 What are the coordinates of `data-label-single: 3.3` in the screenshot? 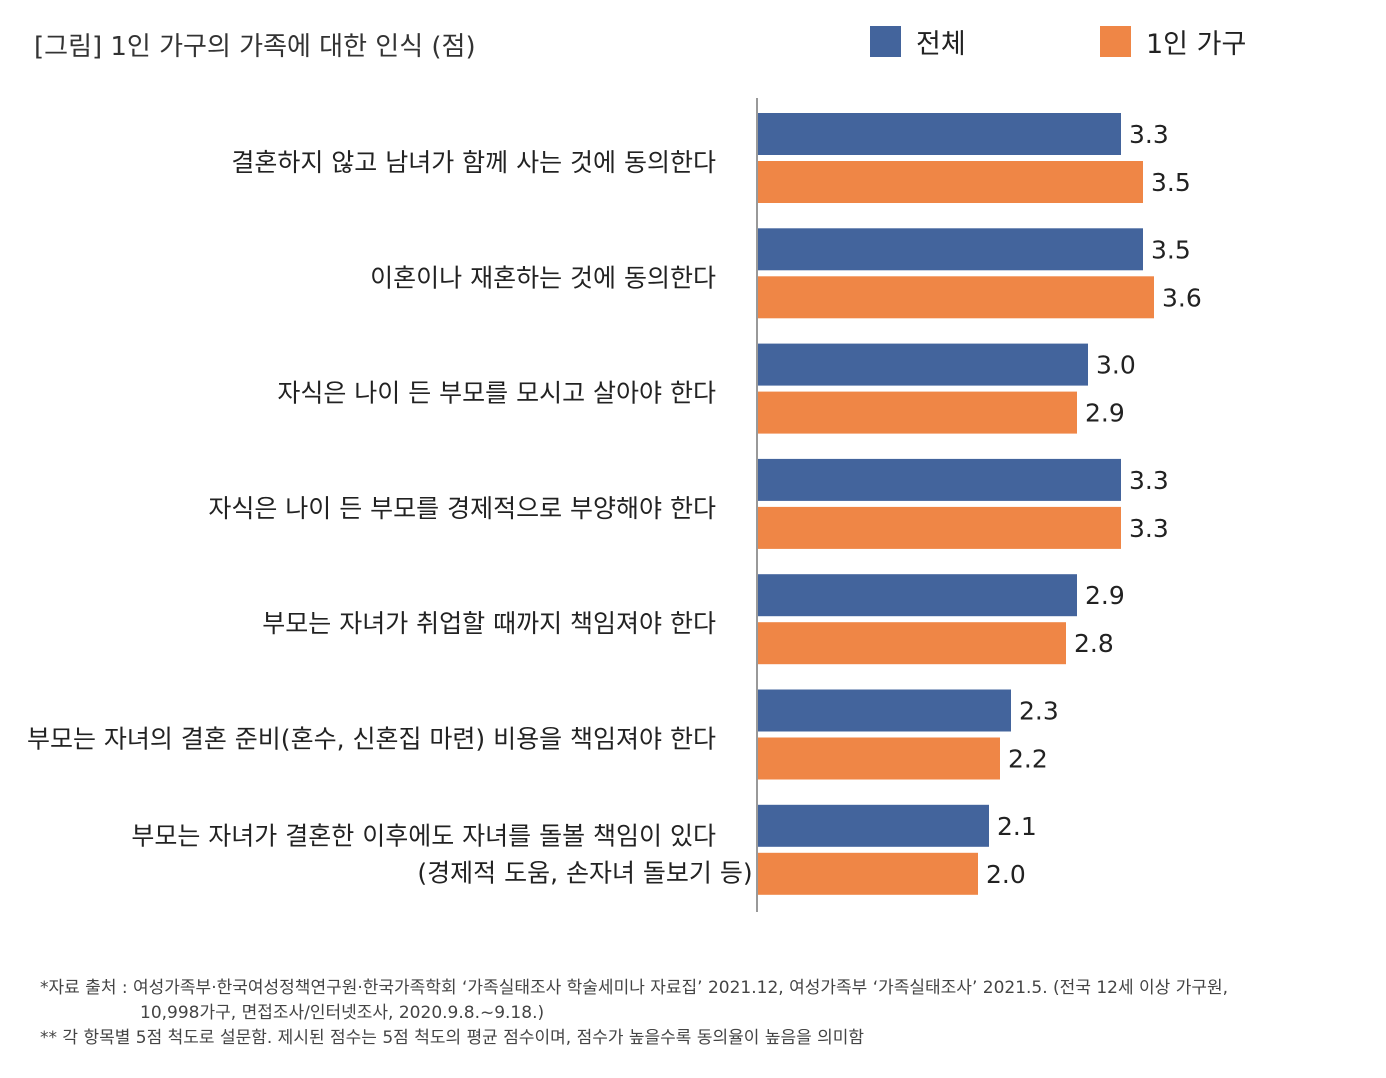 It's located at (1149, 528).